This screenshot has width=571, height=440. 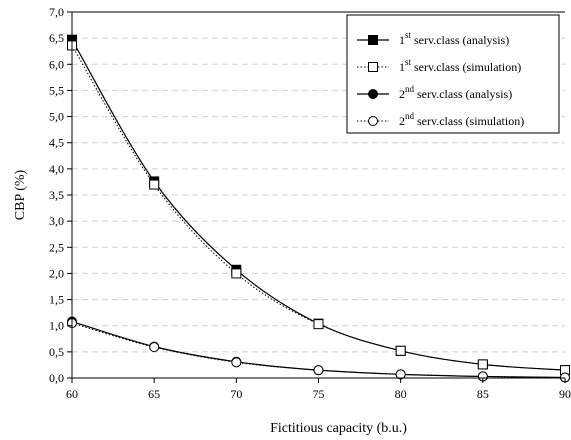 I want to click on legend-box, so click(x=453, y=74).